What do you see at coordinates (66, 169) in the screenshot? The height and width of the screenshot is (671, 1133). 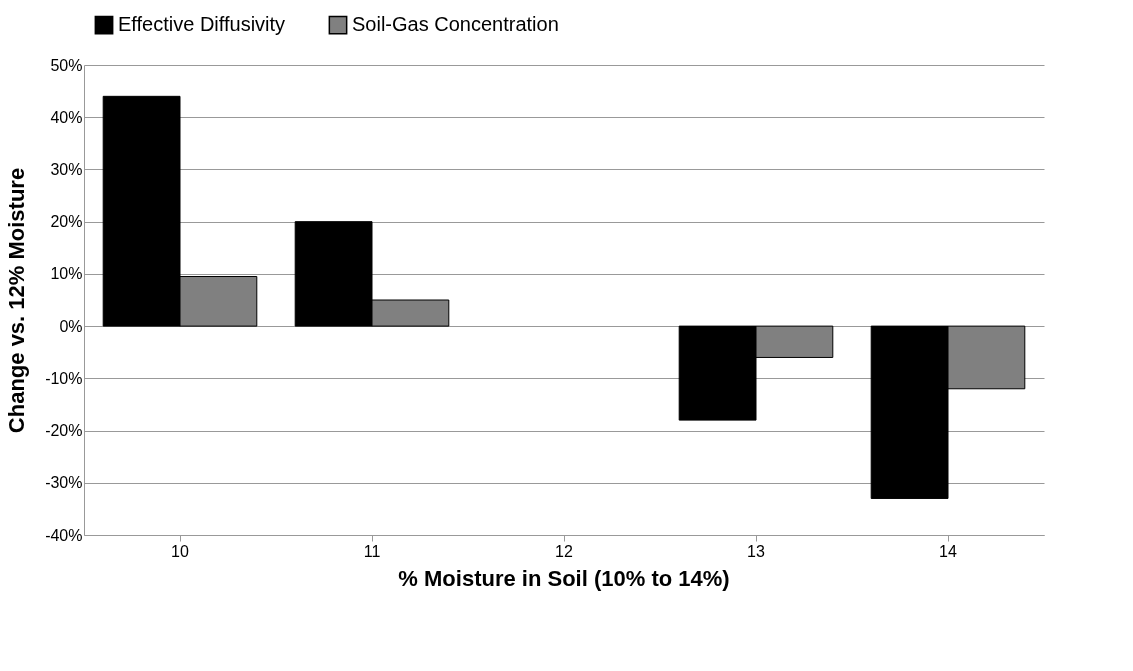 I see `y-tick-label: 30%` at bounding box center [66, 169].